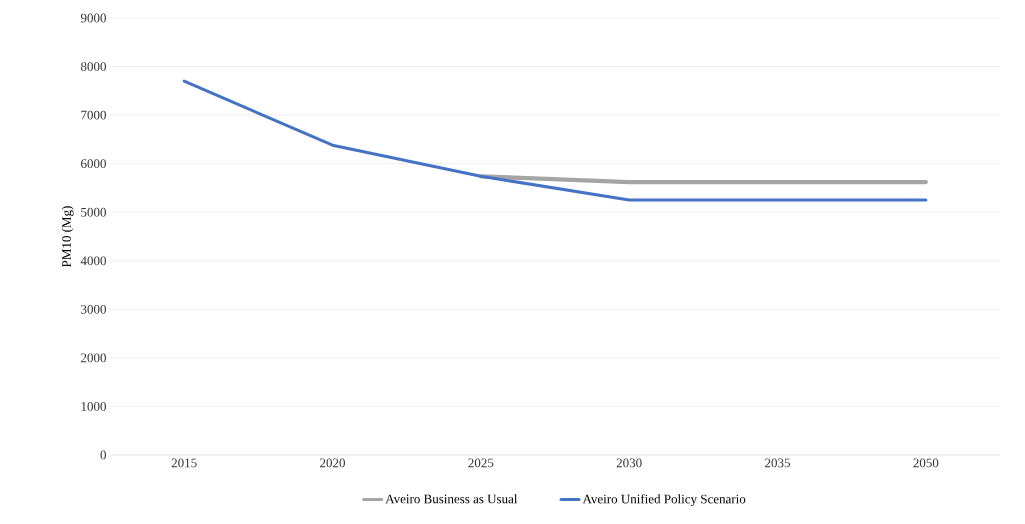 The width and height of the screenshot is (1025, 524). I want to click on y-tick-label: 2000, so click(93, 358).